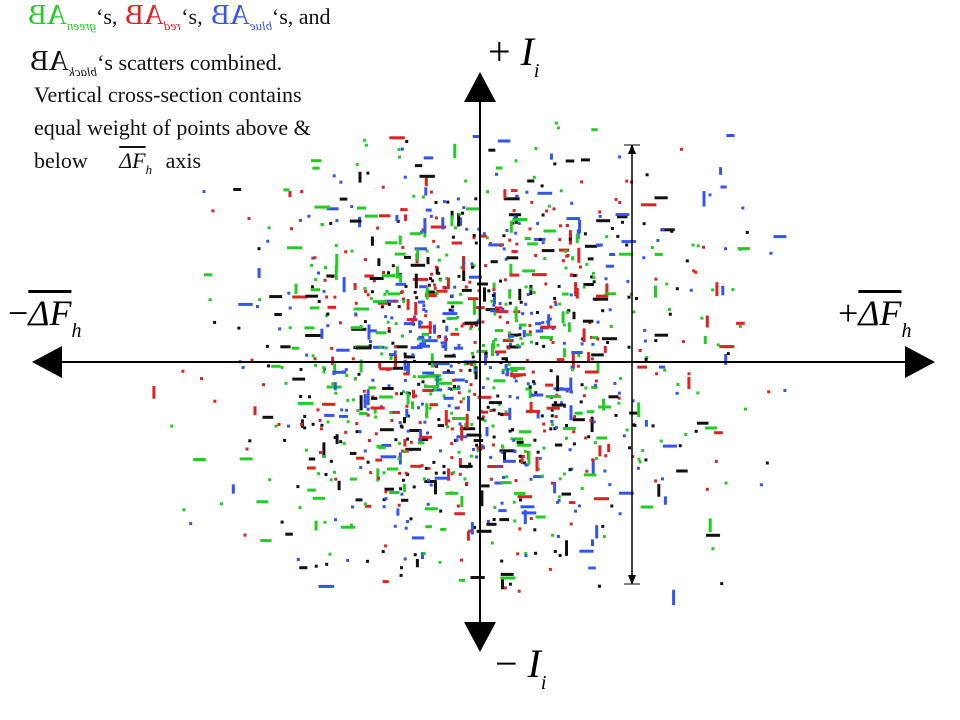  What do you see at coordinates (190, 62) in the screenshot?
I see `suffix: ‘s scatters combined.` at bounding box center [190, 62].